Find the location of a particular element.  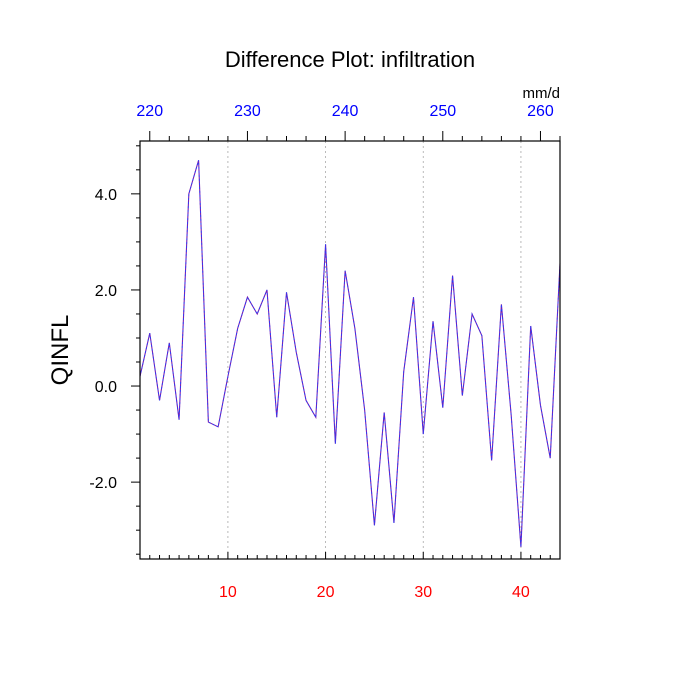

x-bottom-tick-label: 20 is located at coordinates (326, 592).